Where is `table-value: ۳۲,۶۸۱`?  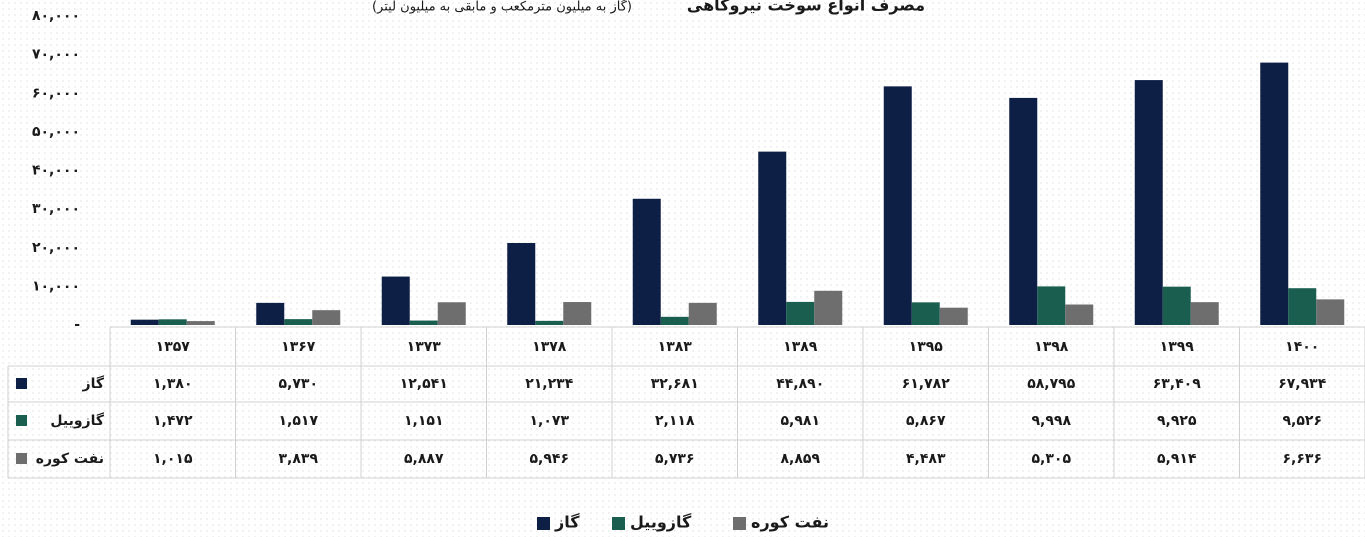 table-value: ۳۲,۶۸۱ is located at coordinates (675, 384).